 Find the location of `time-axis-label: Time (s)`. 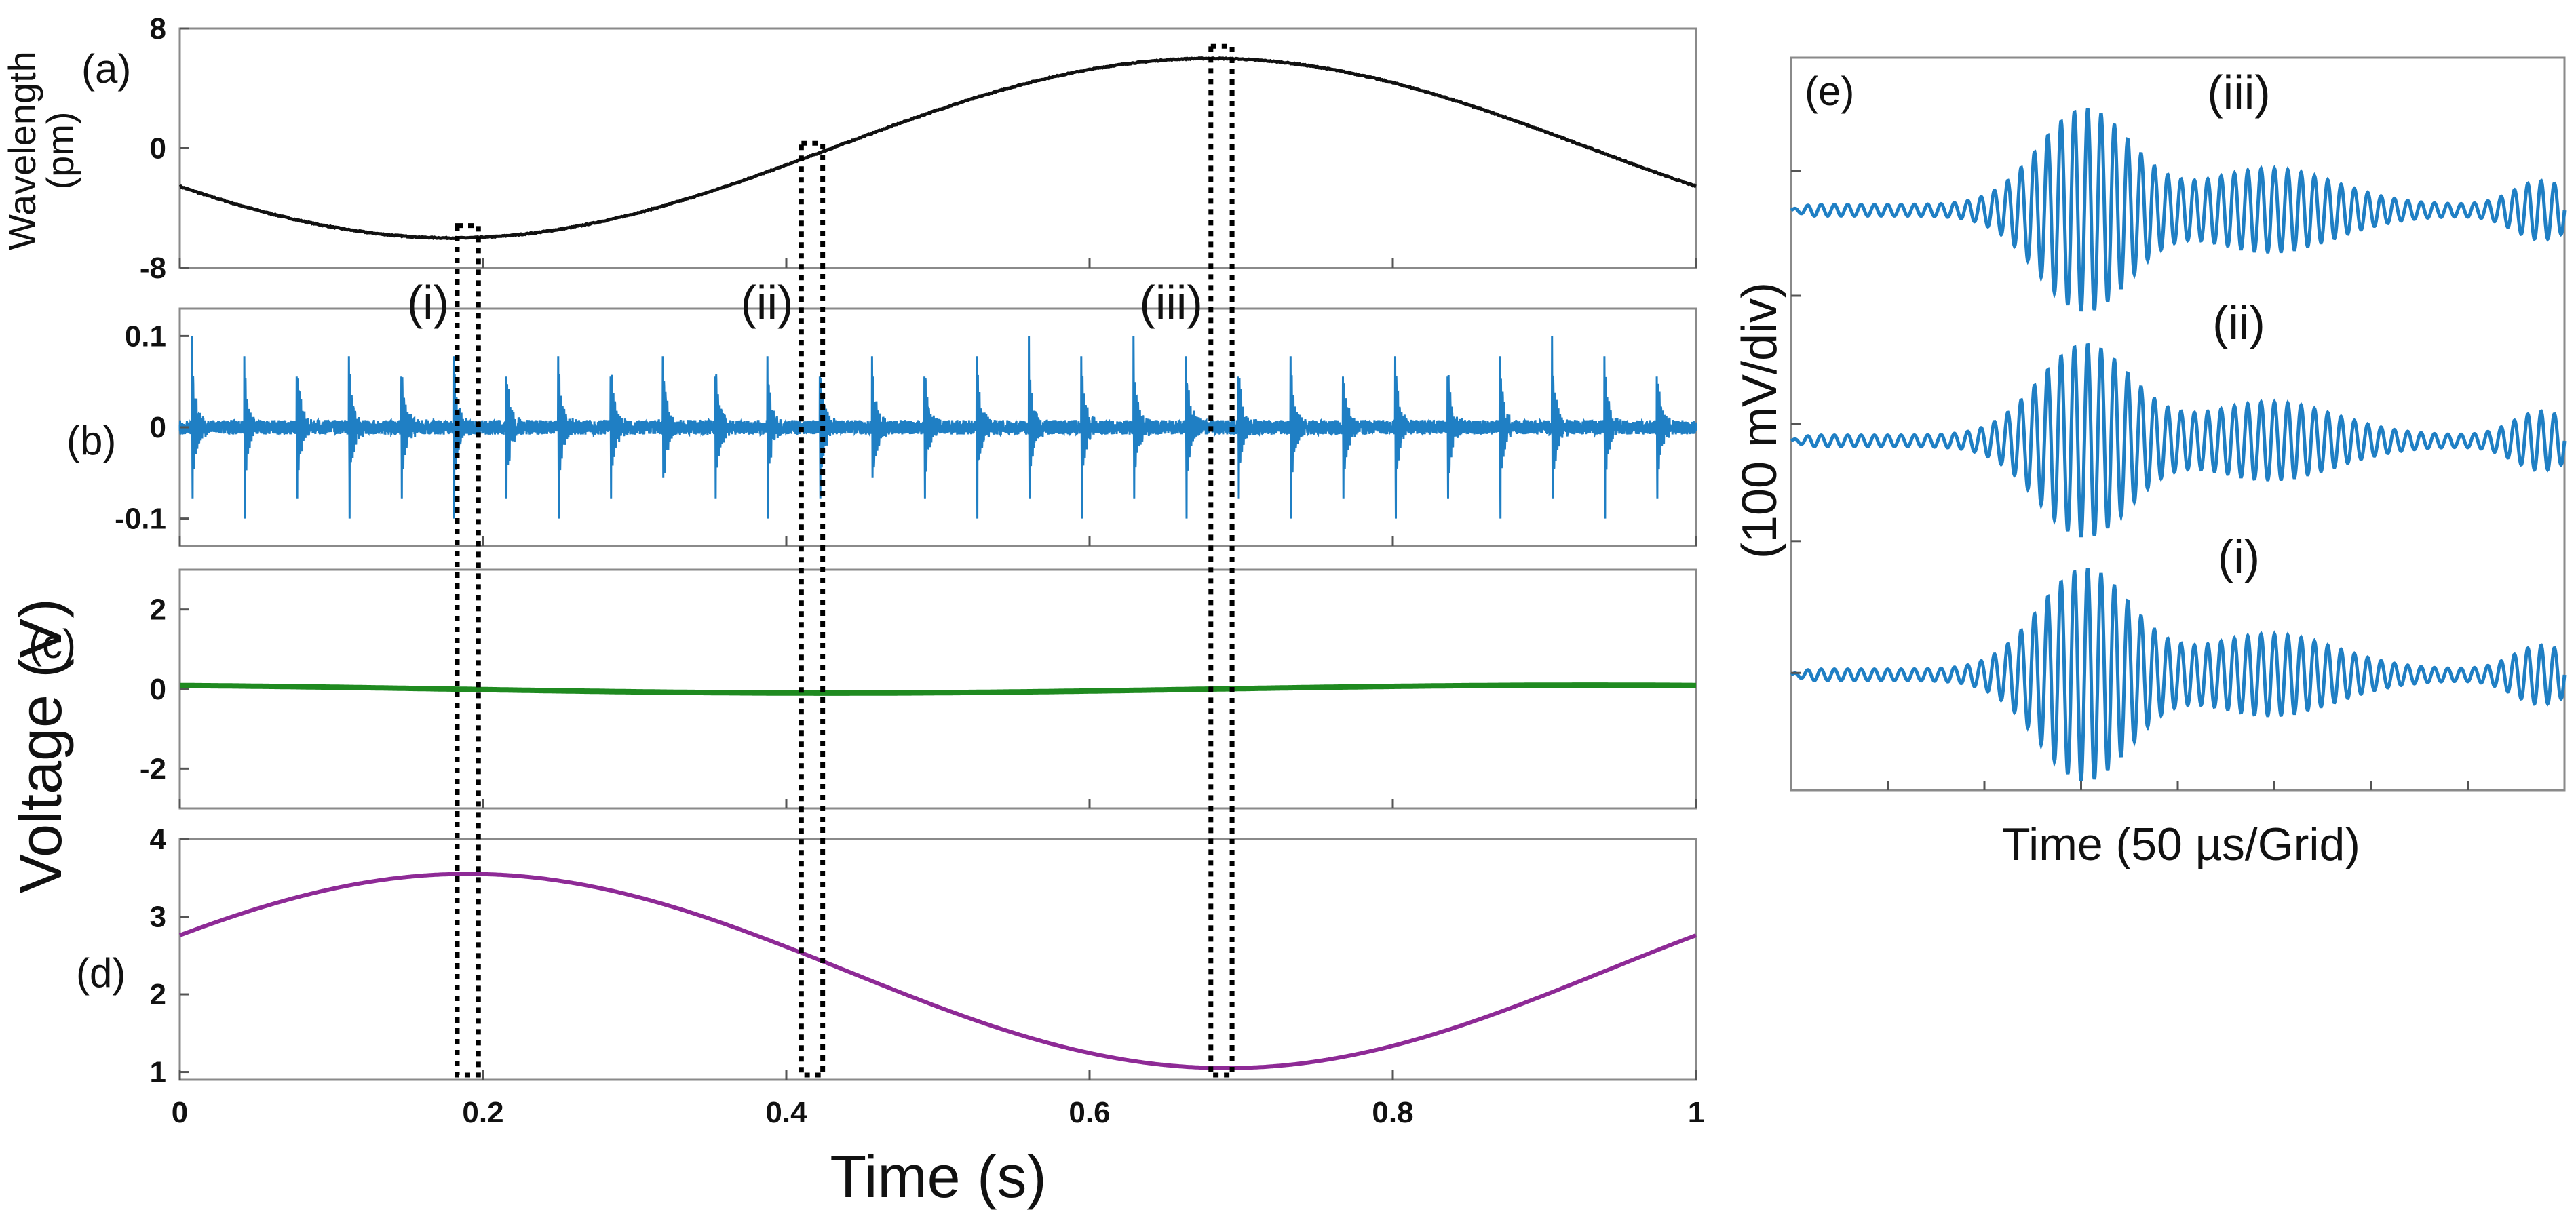

time-axis-label: Time (s) is located at coordinates (938, 1176).